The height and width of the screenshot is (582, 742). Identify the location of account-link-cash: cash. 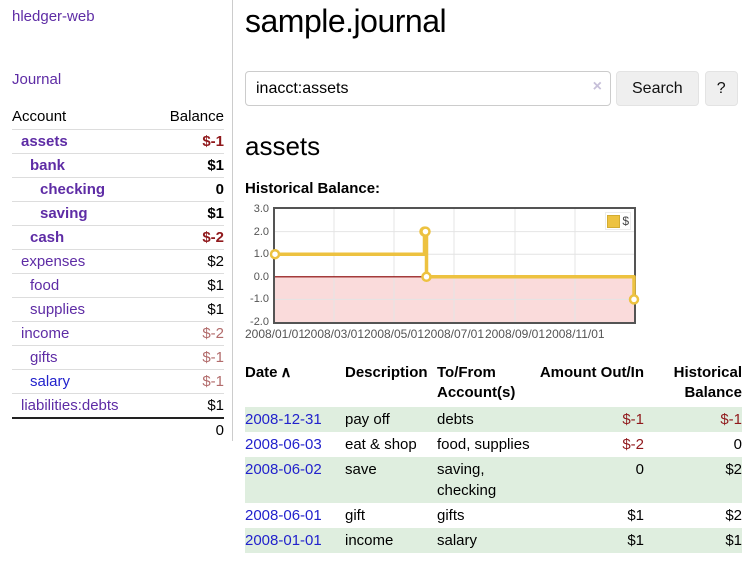
(47, 237).